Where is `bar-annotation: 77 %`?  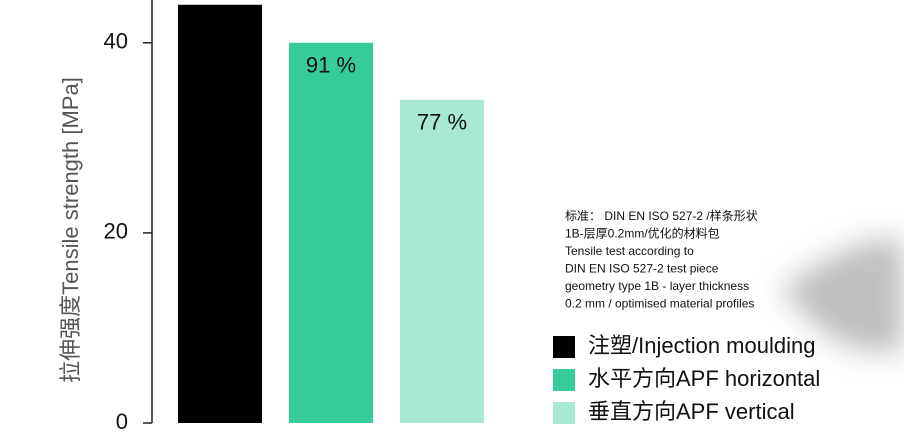 bar-annotation: 77 % is located at coordinates (442, 122).